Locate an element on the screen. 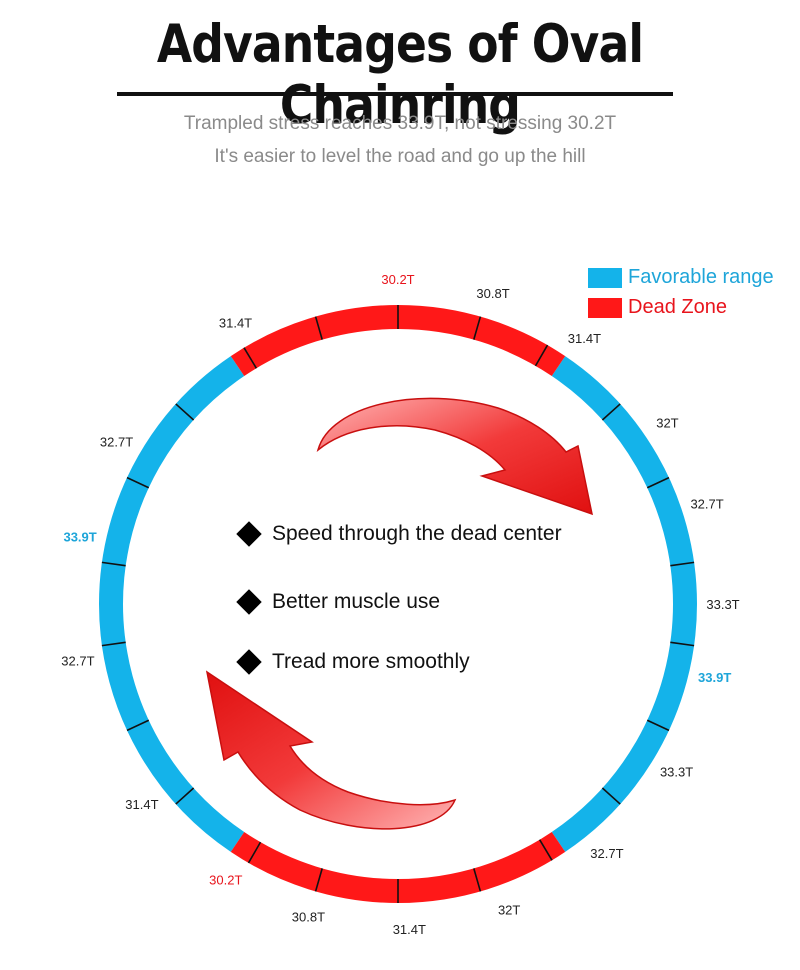 Image resolution: width=800 pixels, height=970 pixels. legend-favorable-swatch is located at coordinates (605, 277).